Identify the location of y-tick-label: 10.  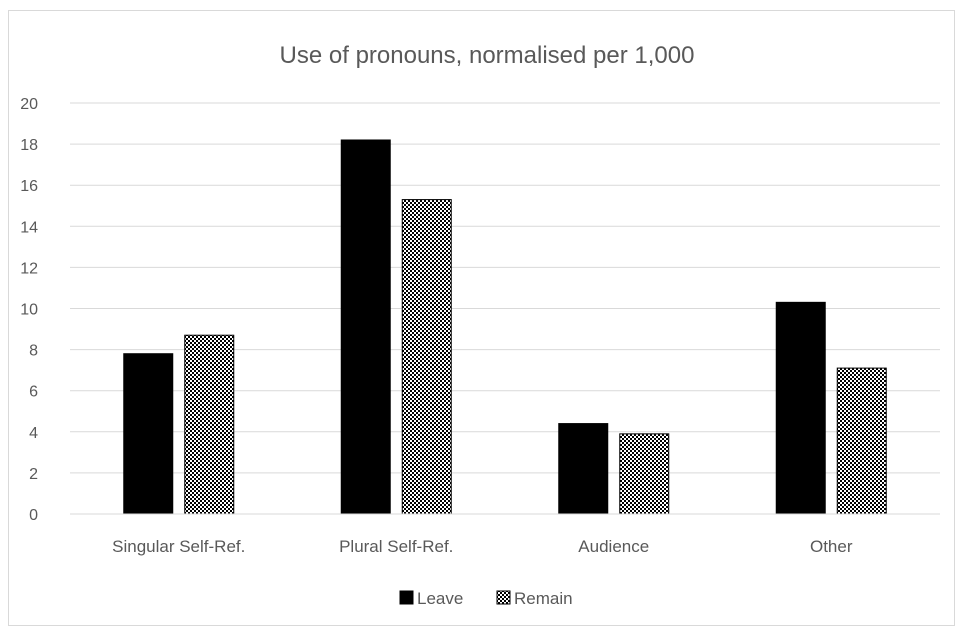
(29, 310).